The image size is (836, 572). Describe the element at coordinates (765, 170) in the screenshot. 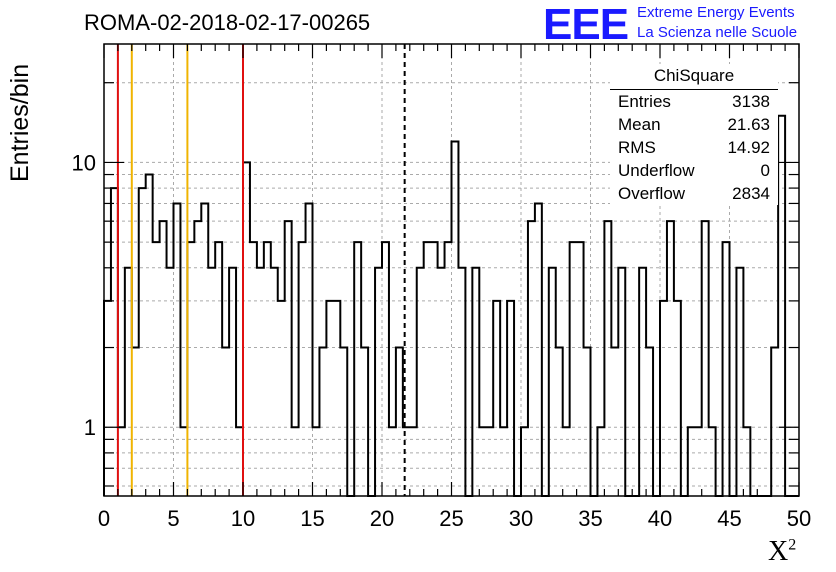

I see `stats-value: 0` at that location.